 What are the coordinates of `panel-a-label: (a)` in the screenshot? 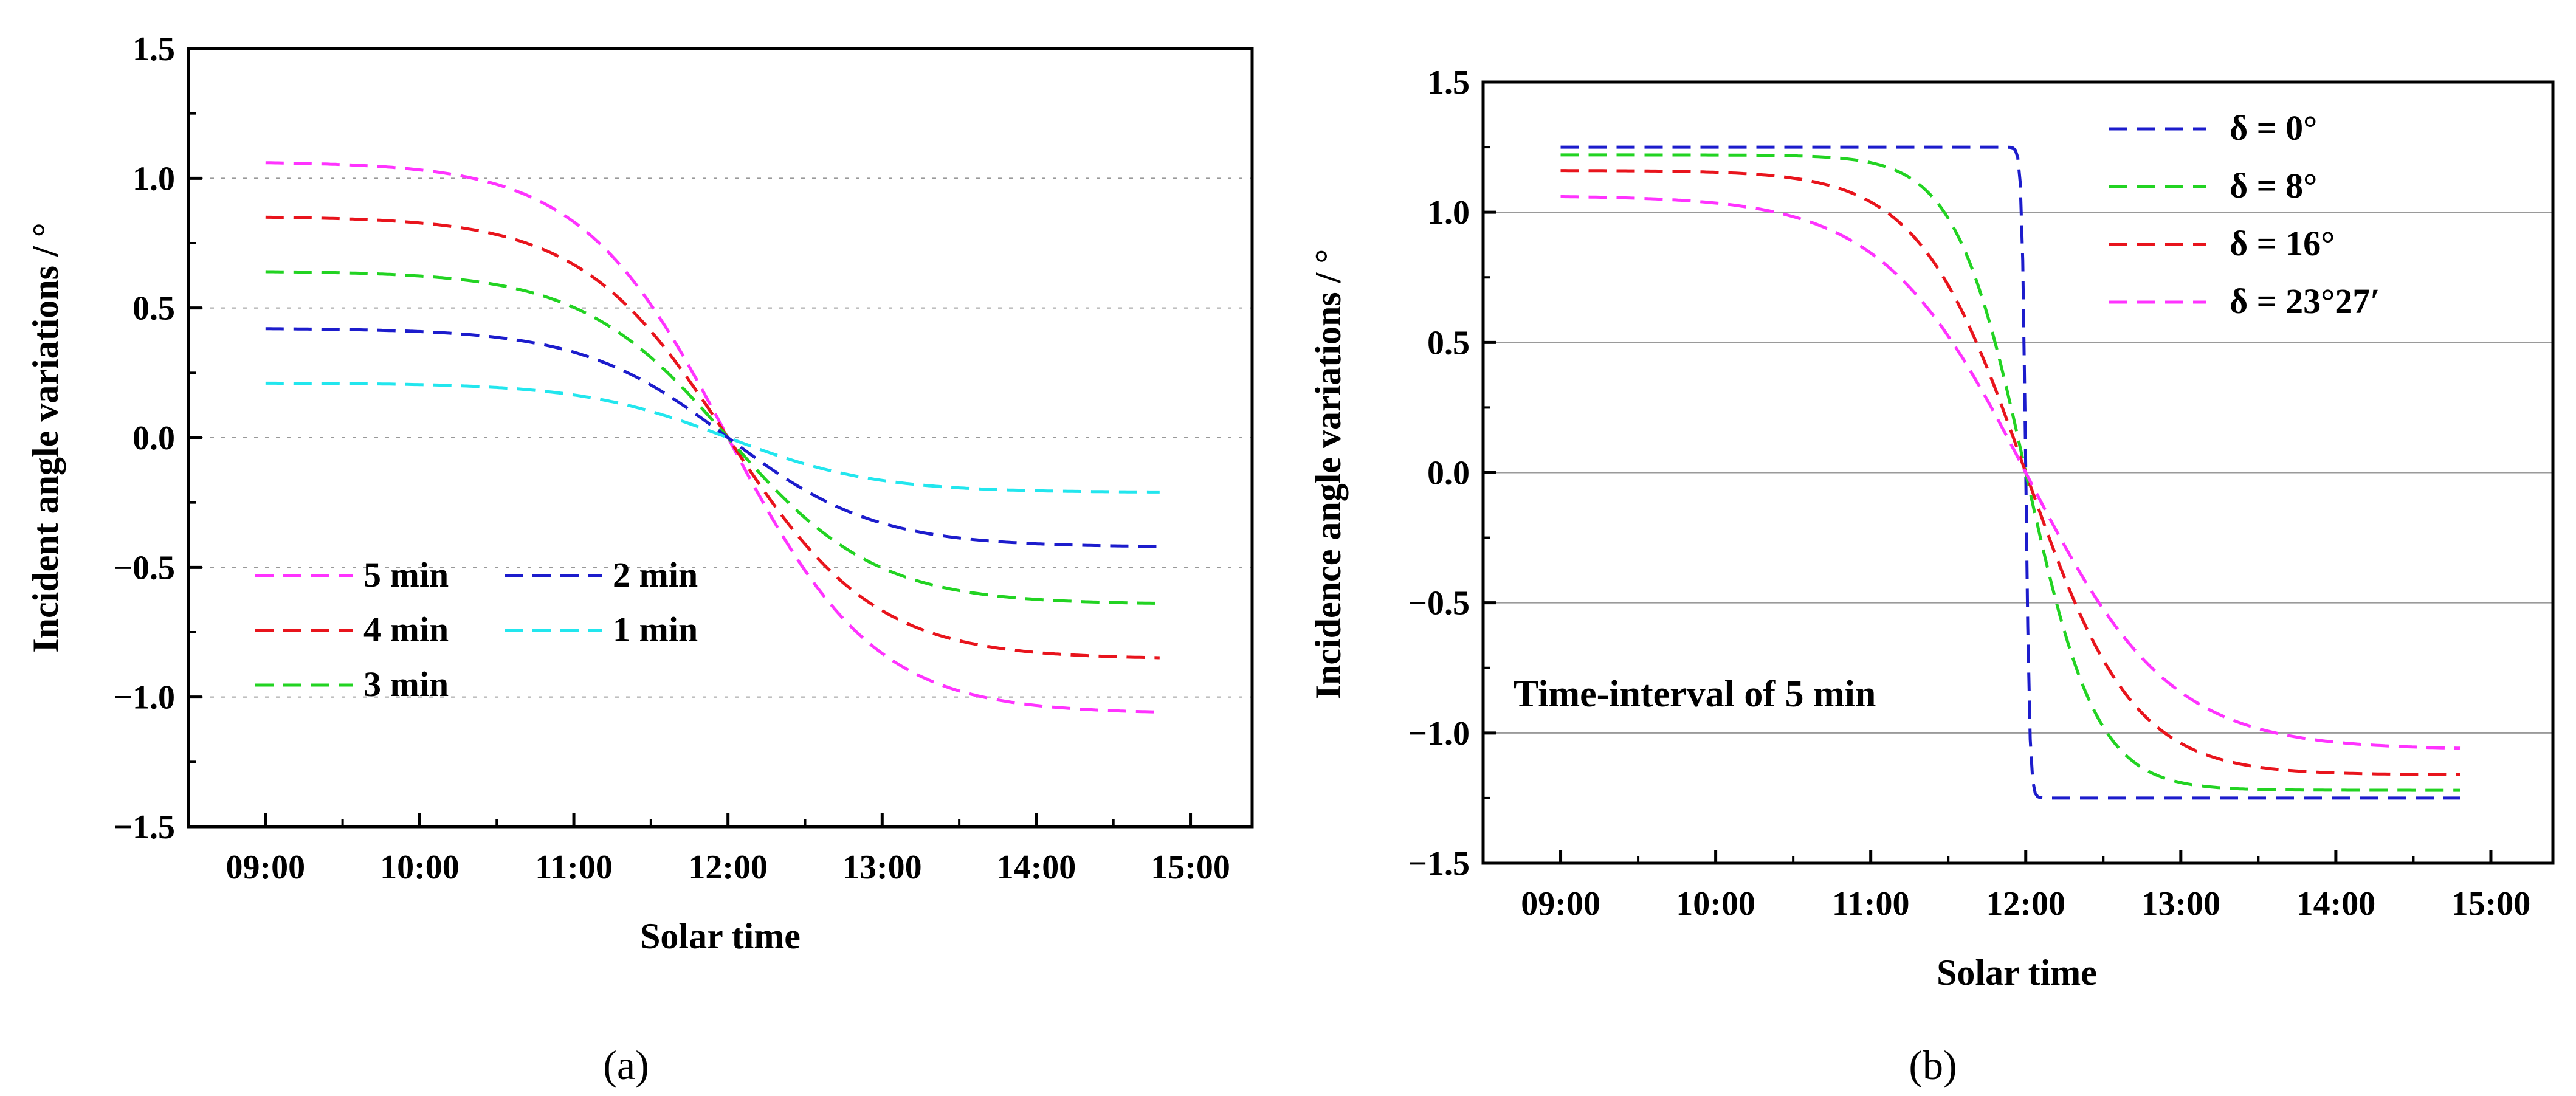 It's located at (626, 1065).